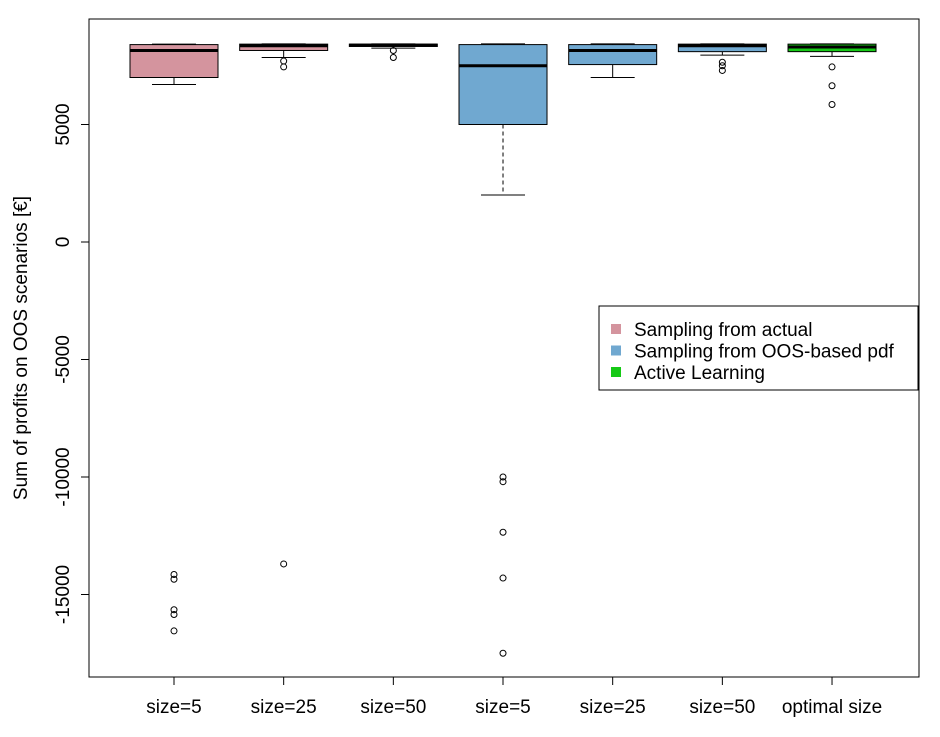 Image resolution: width=940 pixels, height=737 pixels. Describe the element at coordinates (63, 124) in the screenshot. I see `y-tick-label: 5000` at that location.